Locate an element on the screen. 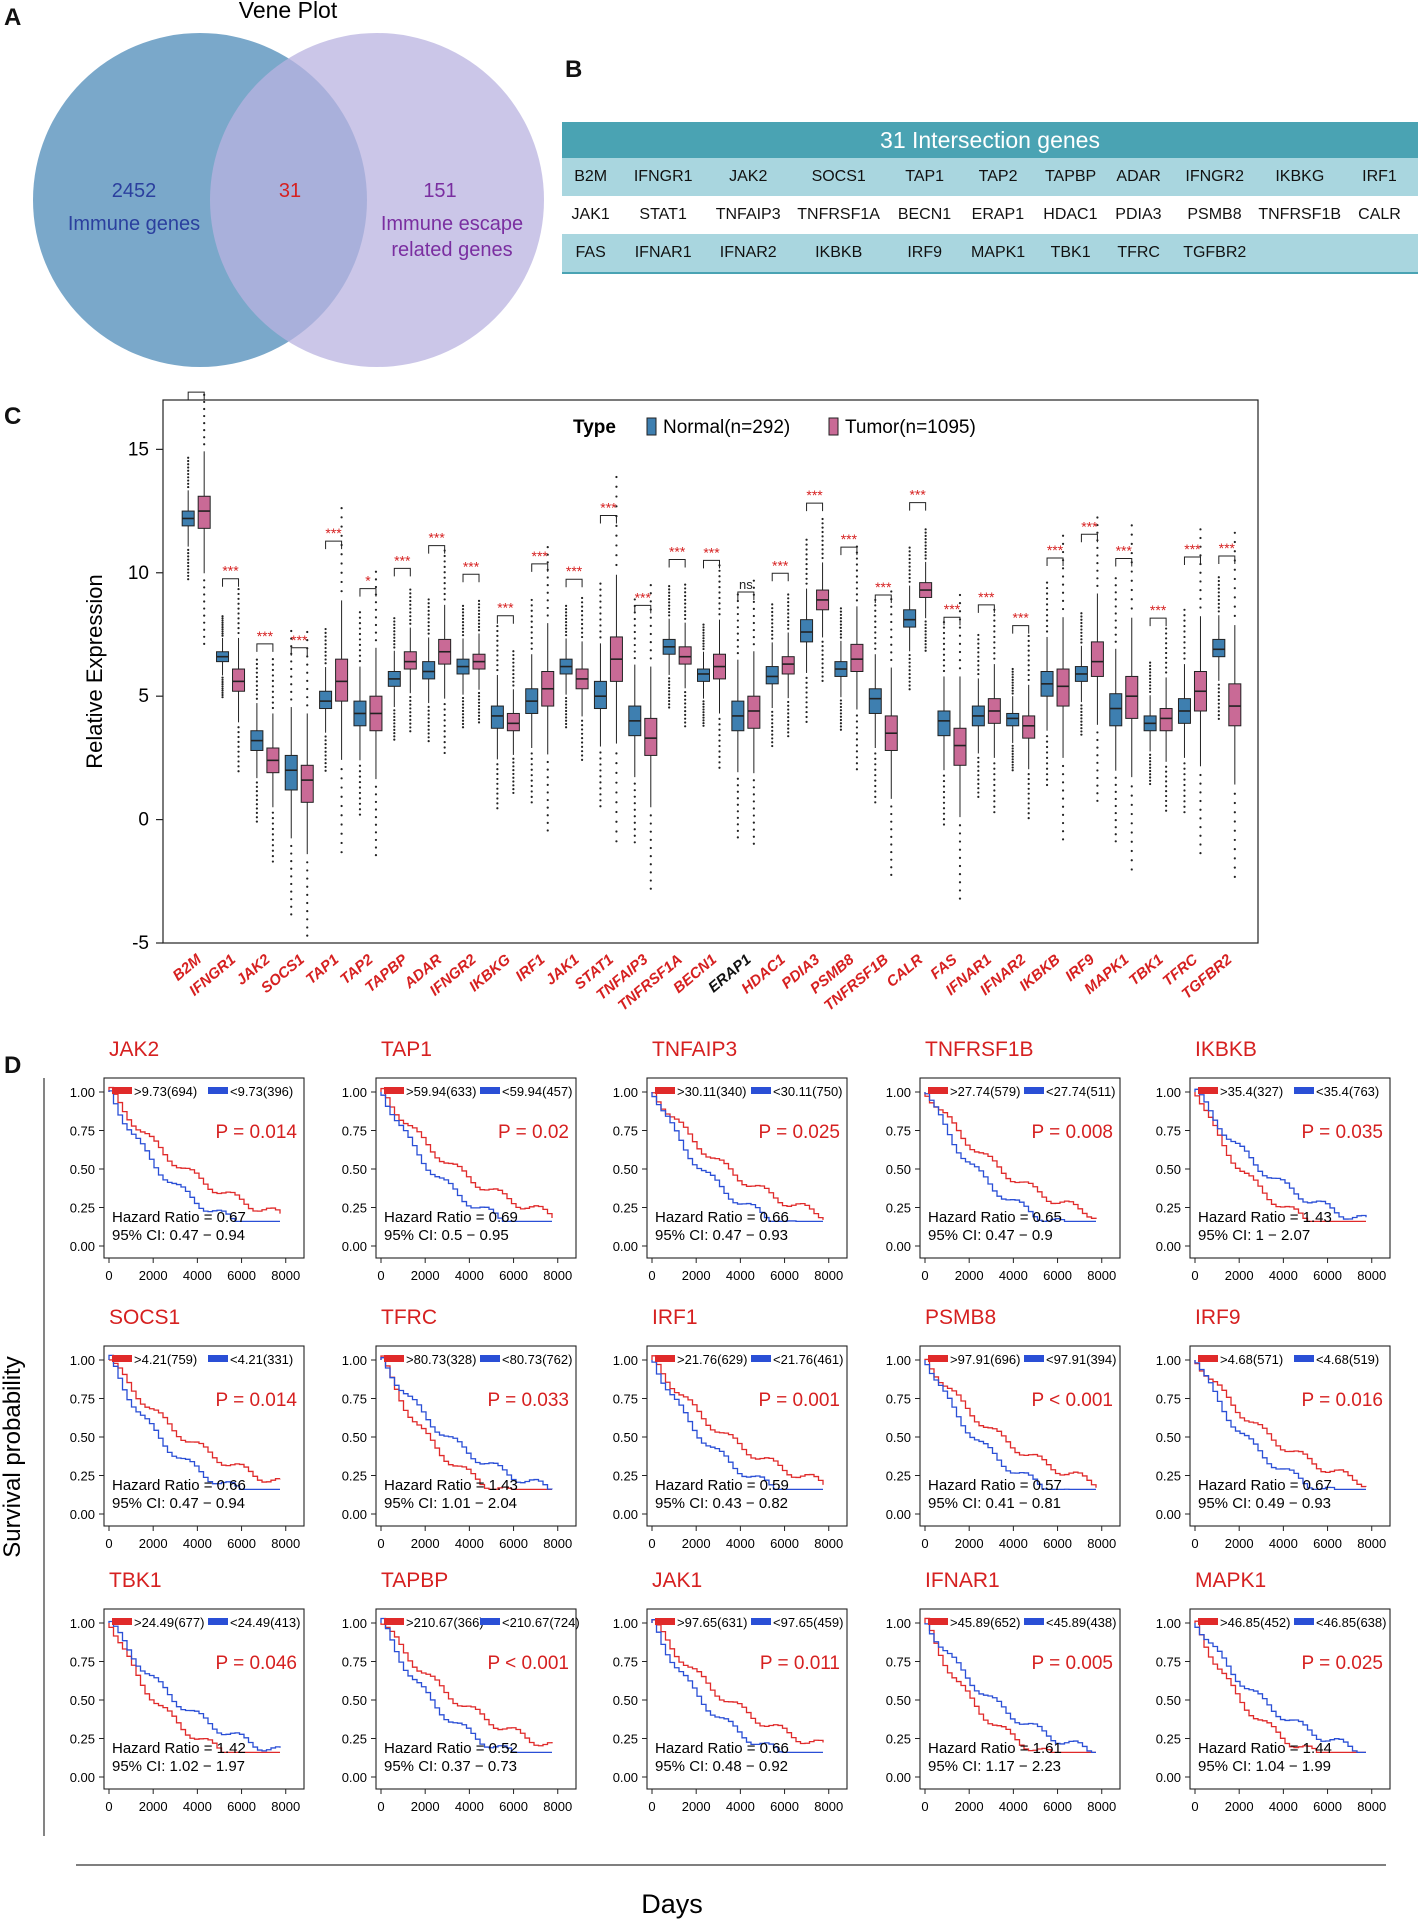  km-y-tick-label: 0.00 is located at coordinates (898, 1777).